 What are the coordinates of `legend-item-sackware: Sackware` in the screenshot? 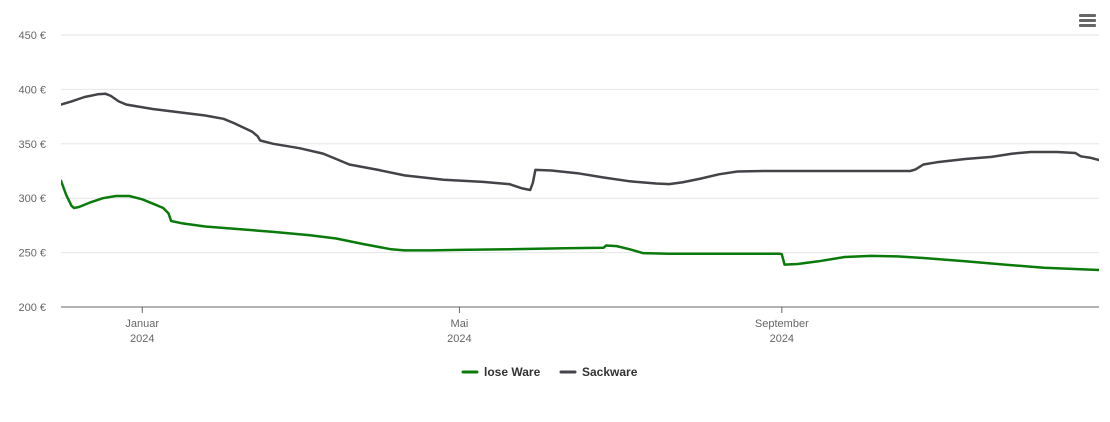 It's located at (598, 372).